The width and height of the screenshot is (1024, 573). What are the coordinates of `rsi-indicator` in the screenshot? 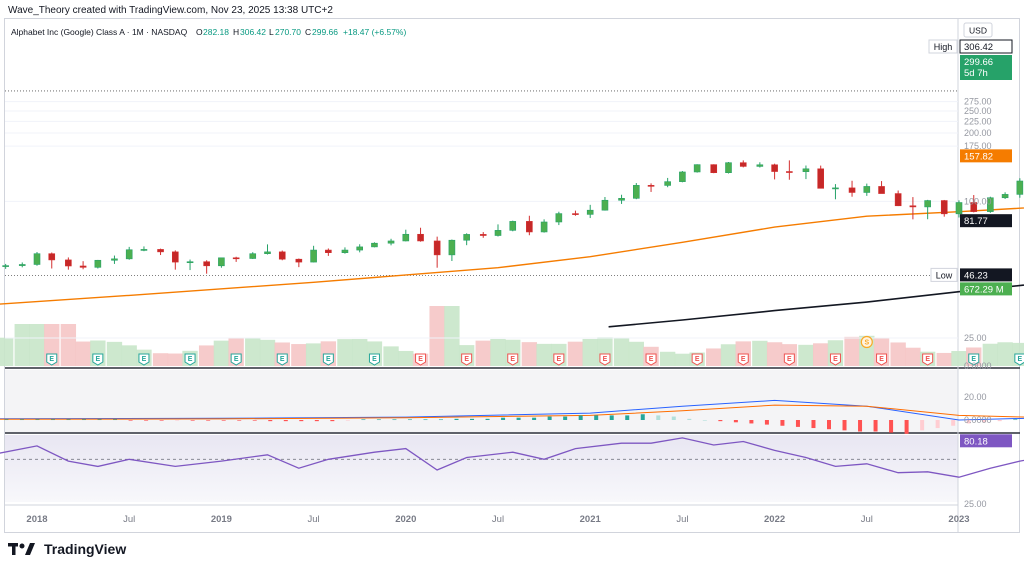 It's located at (512, 457).